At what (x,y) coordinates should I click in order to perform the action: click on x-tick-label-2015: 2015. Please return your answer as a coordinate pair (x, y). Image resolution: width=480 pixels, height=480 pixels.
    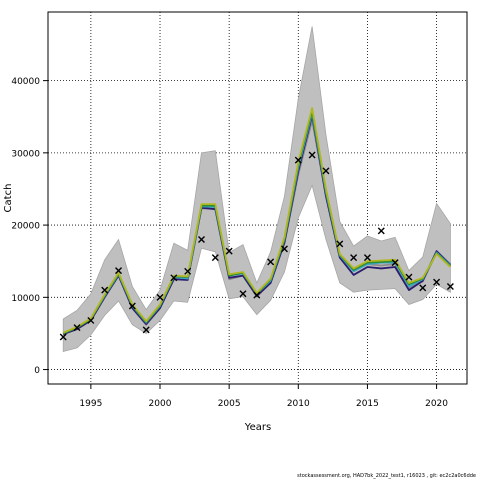
    Looking at the image, I should click on (367, 404).